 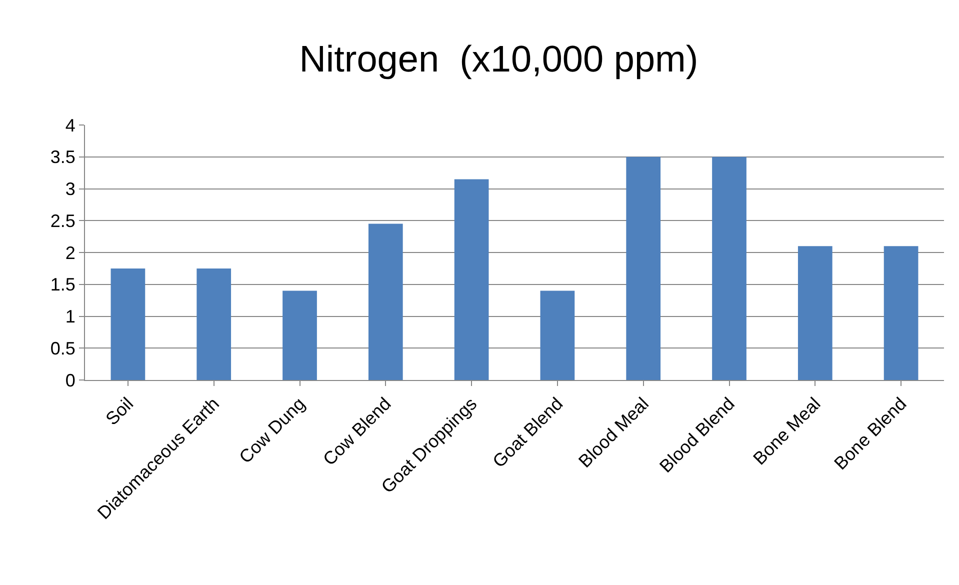 What do you see at coordinates (70, 252) in the screenshot?
I see `y-tick-label: 2` at bounding box center [70, 252].